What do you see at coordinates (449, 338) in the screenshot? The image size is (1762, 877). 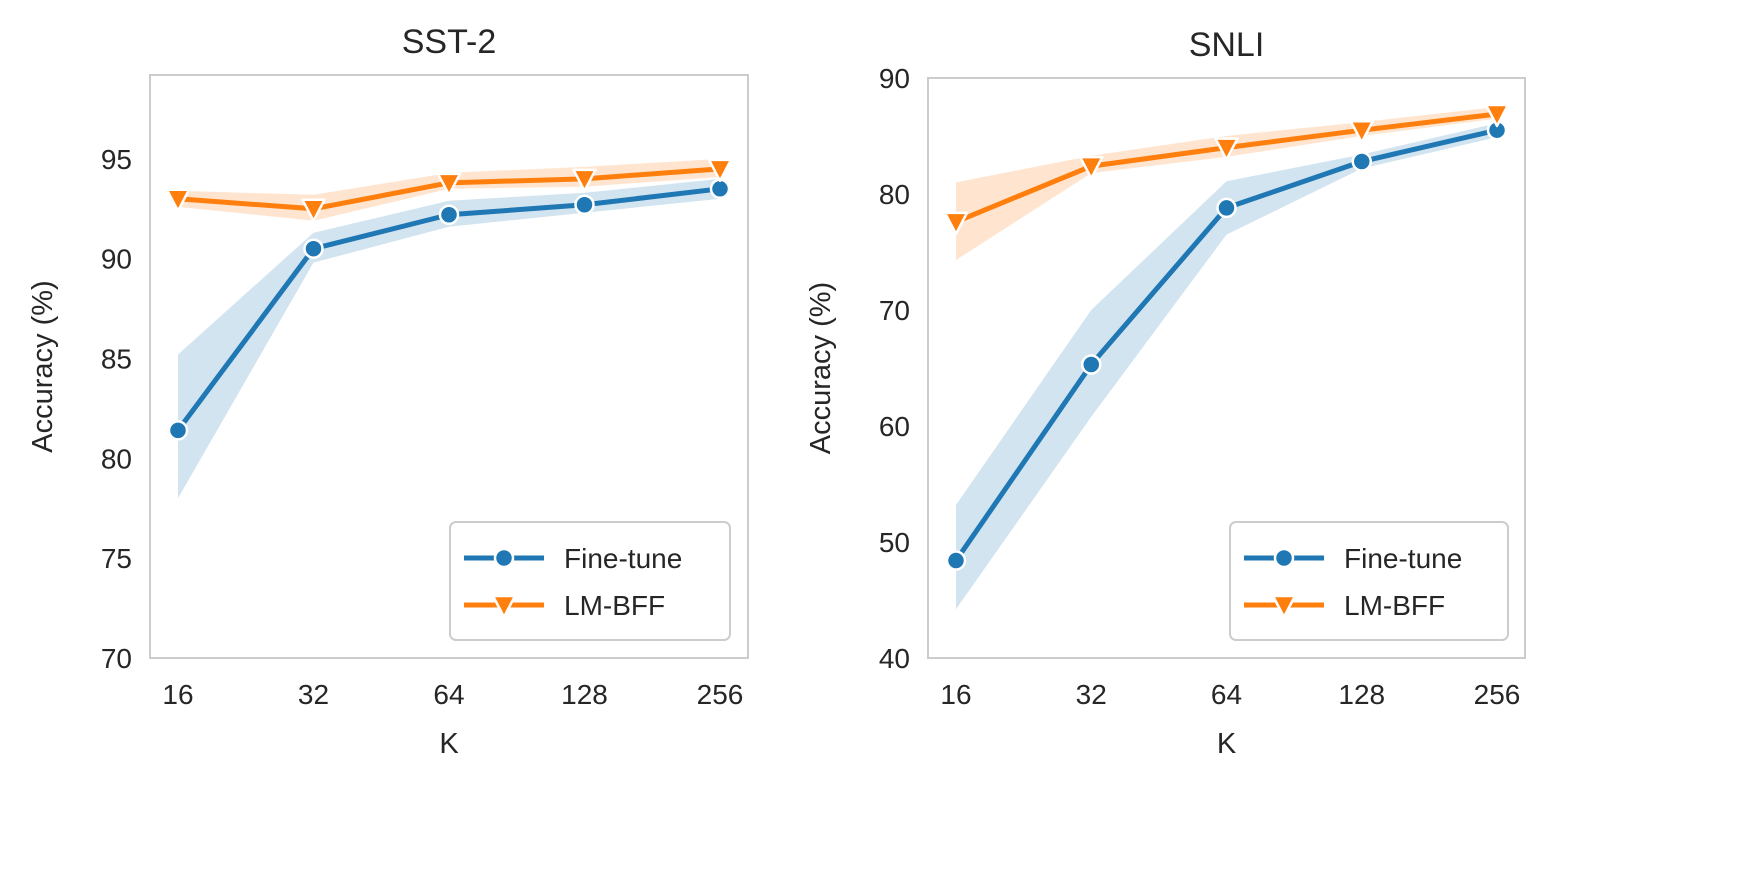 I see `series-fine-tune` at bounding box center [449, 338].